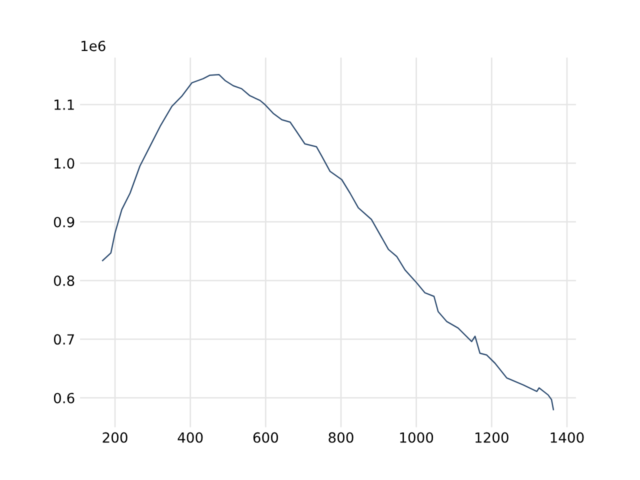 The height and width of the screenshot is (480, 640). I want to click on x-tick-label: 800, so click(341, 437).